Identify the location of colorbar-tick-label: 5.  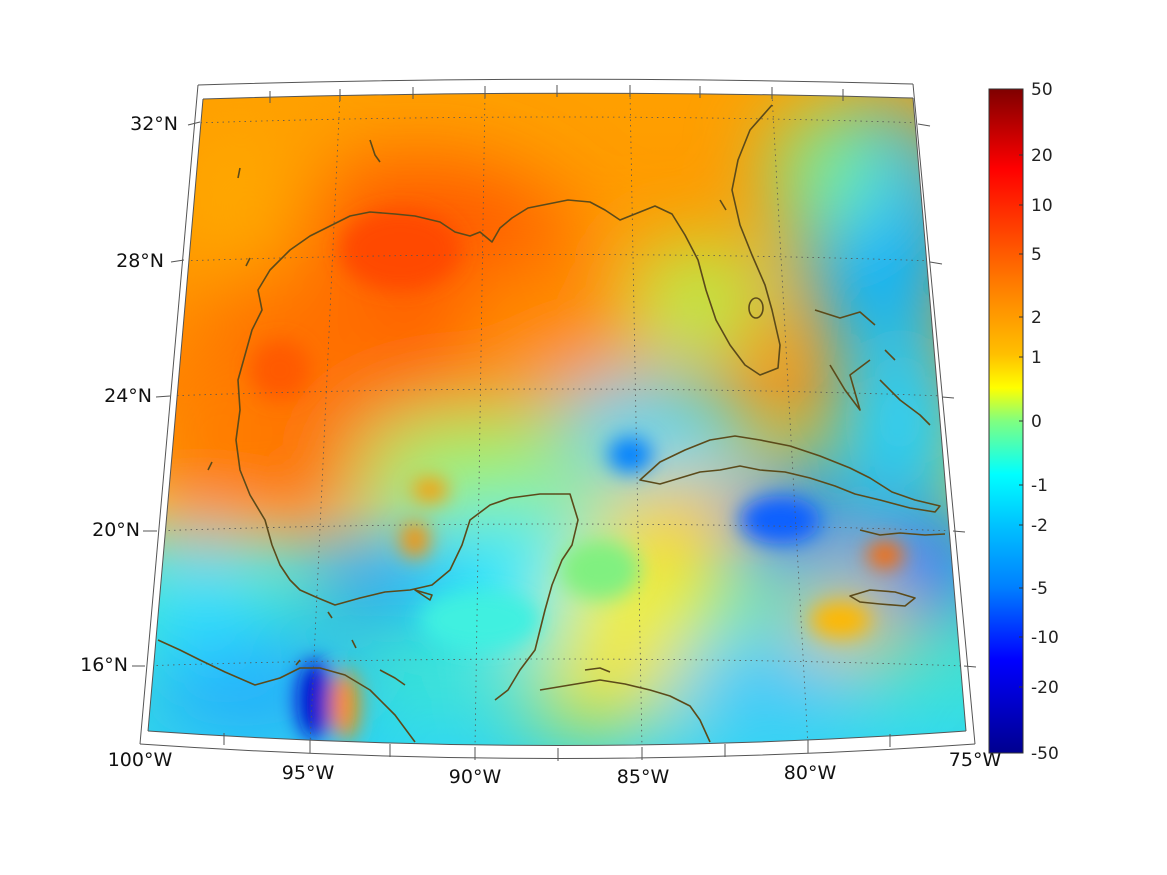
(1036, 255).